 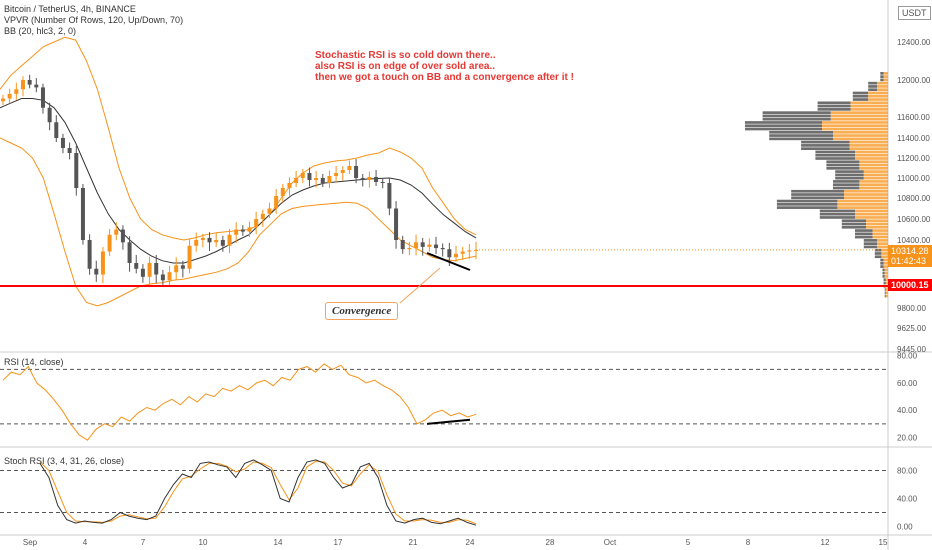 What do you see at coordinates (34, 362) in the screenshot?
I see `rsi-legend: RSI (14, close)` at bounding box center [34, 362].